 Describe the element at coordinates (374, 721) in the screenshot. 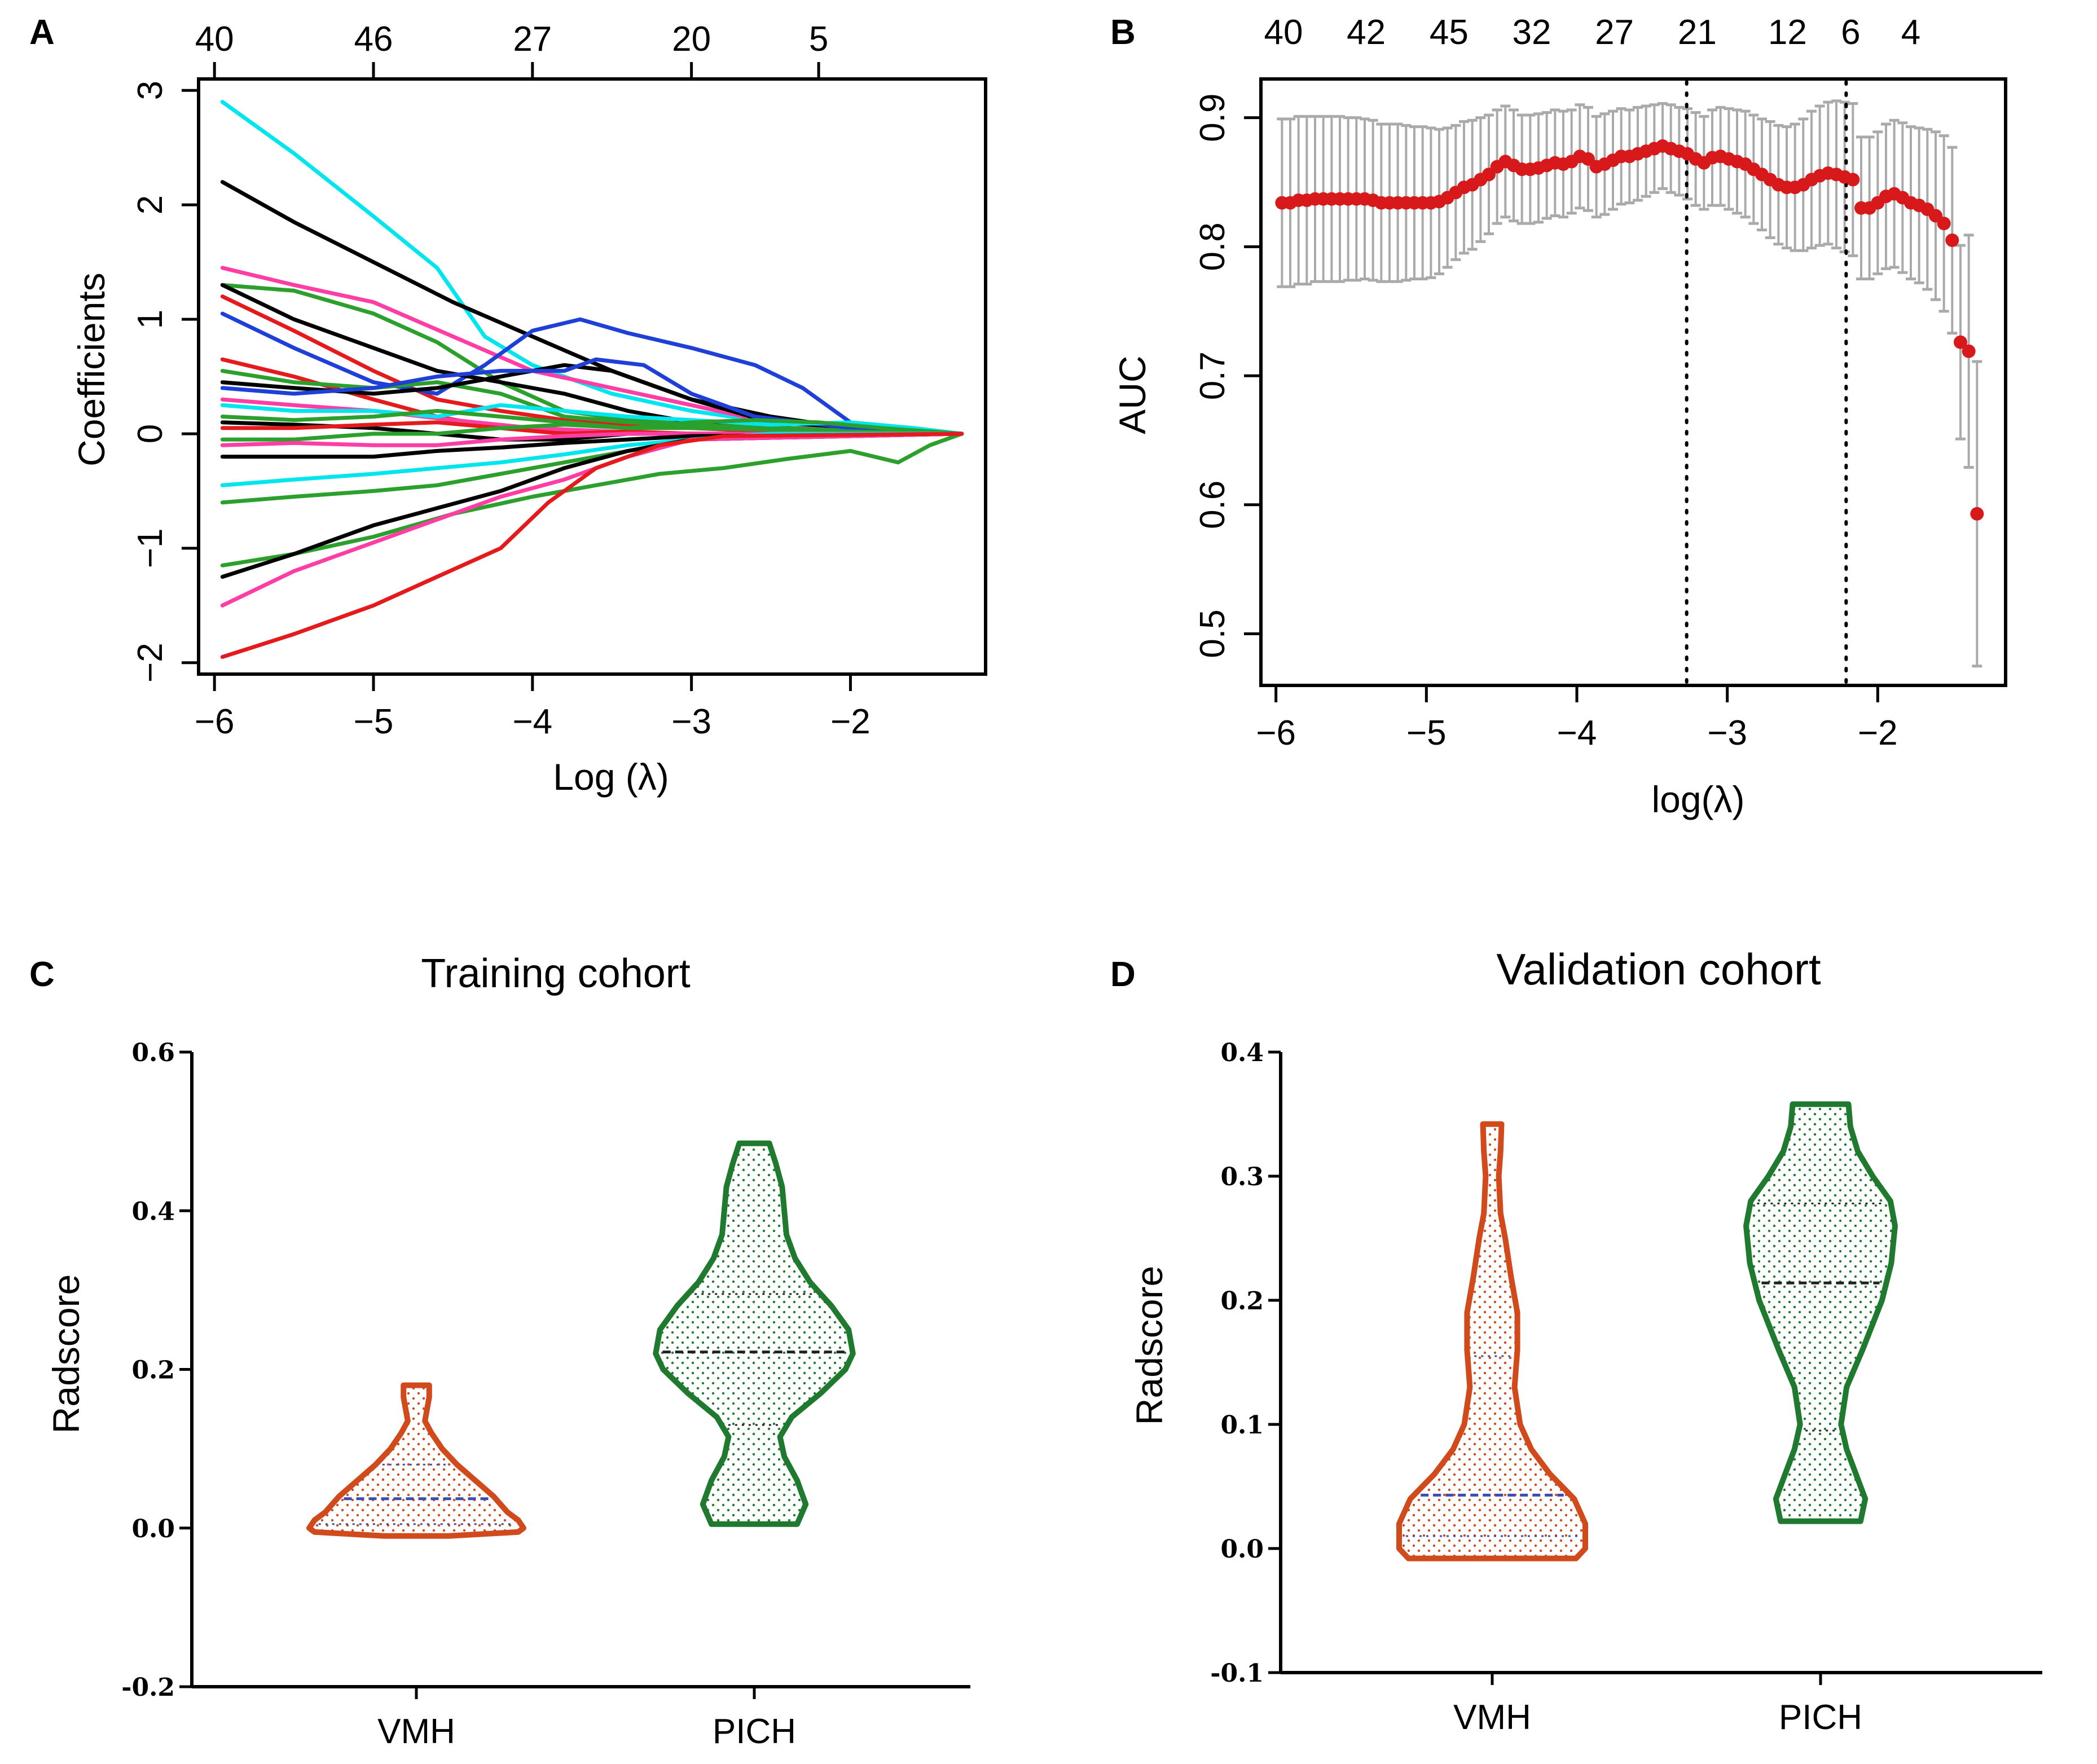

I see `panel-a-xtick-label: −5` at that location.